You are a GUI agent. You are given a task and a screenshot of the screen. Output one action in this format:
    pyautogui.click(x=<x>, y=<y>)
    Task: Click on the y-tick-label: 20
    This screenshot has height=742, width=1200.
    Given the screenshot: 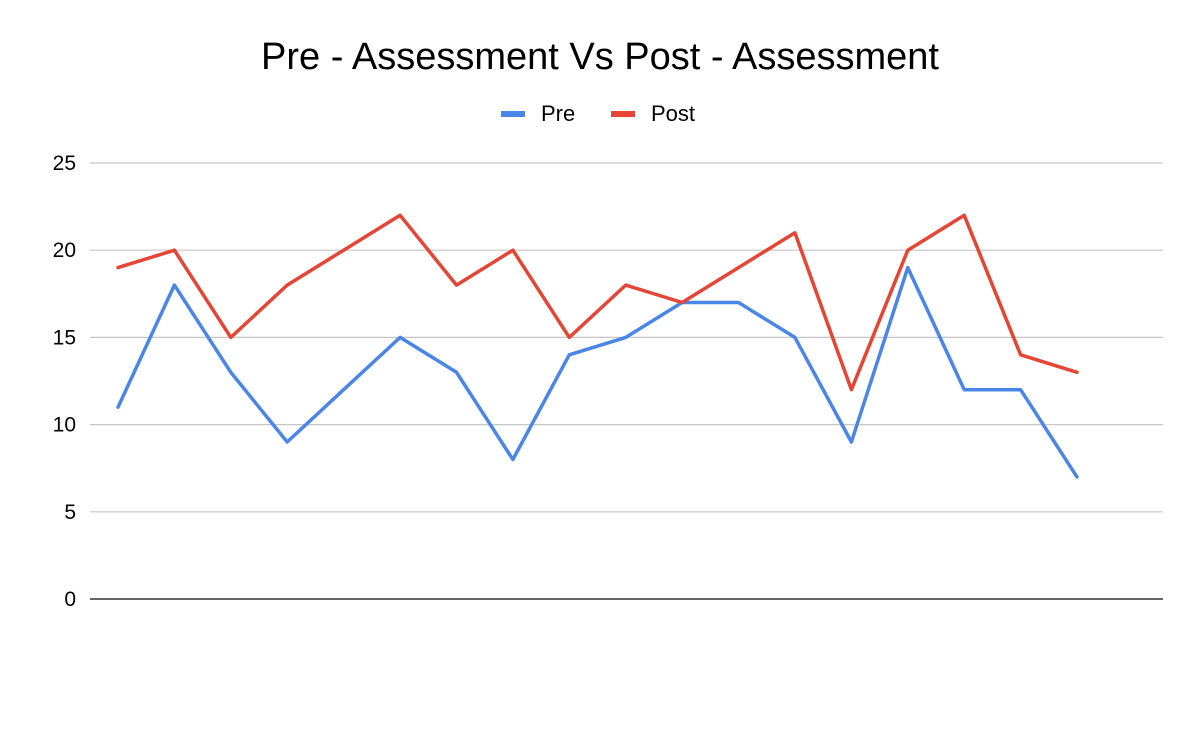 What is the action you would take?
    pyautogui.click(x=64, y=250)
    